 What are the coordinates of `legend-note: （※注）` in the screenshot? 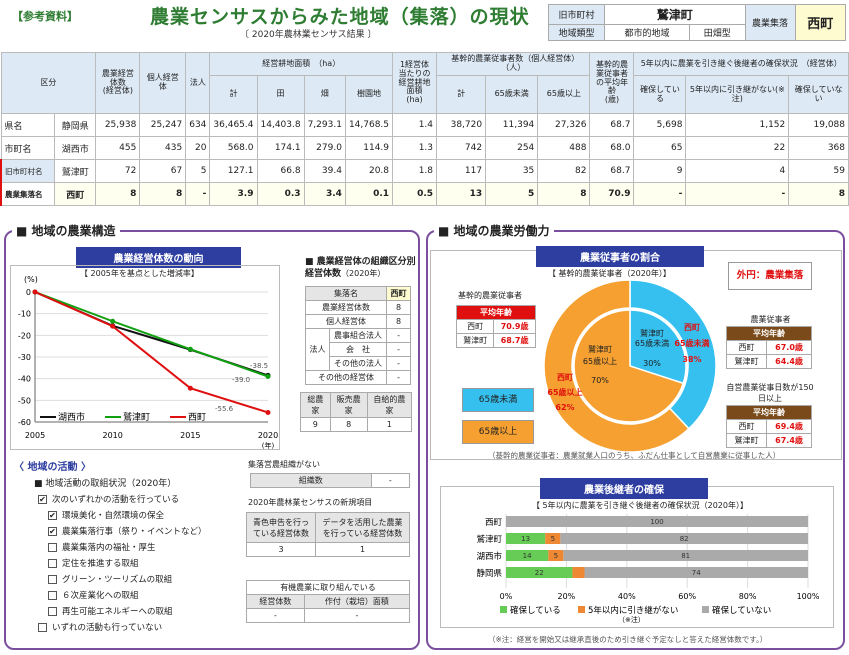 It's located at (631, 619).